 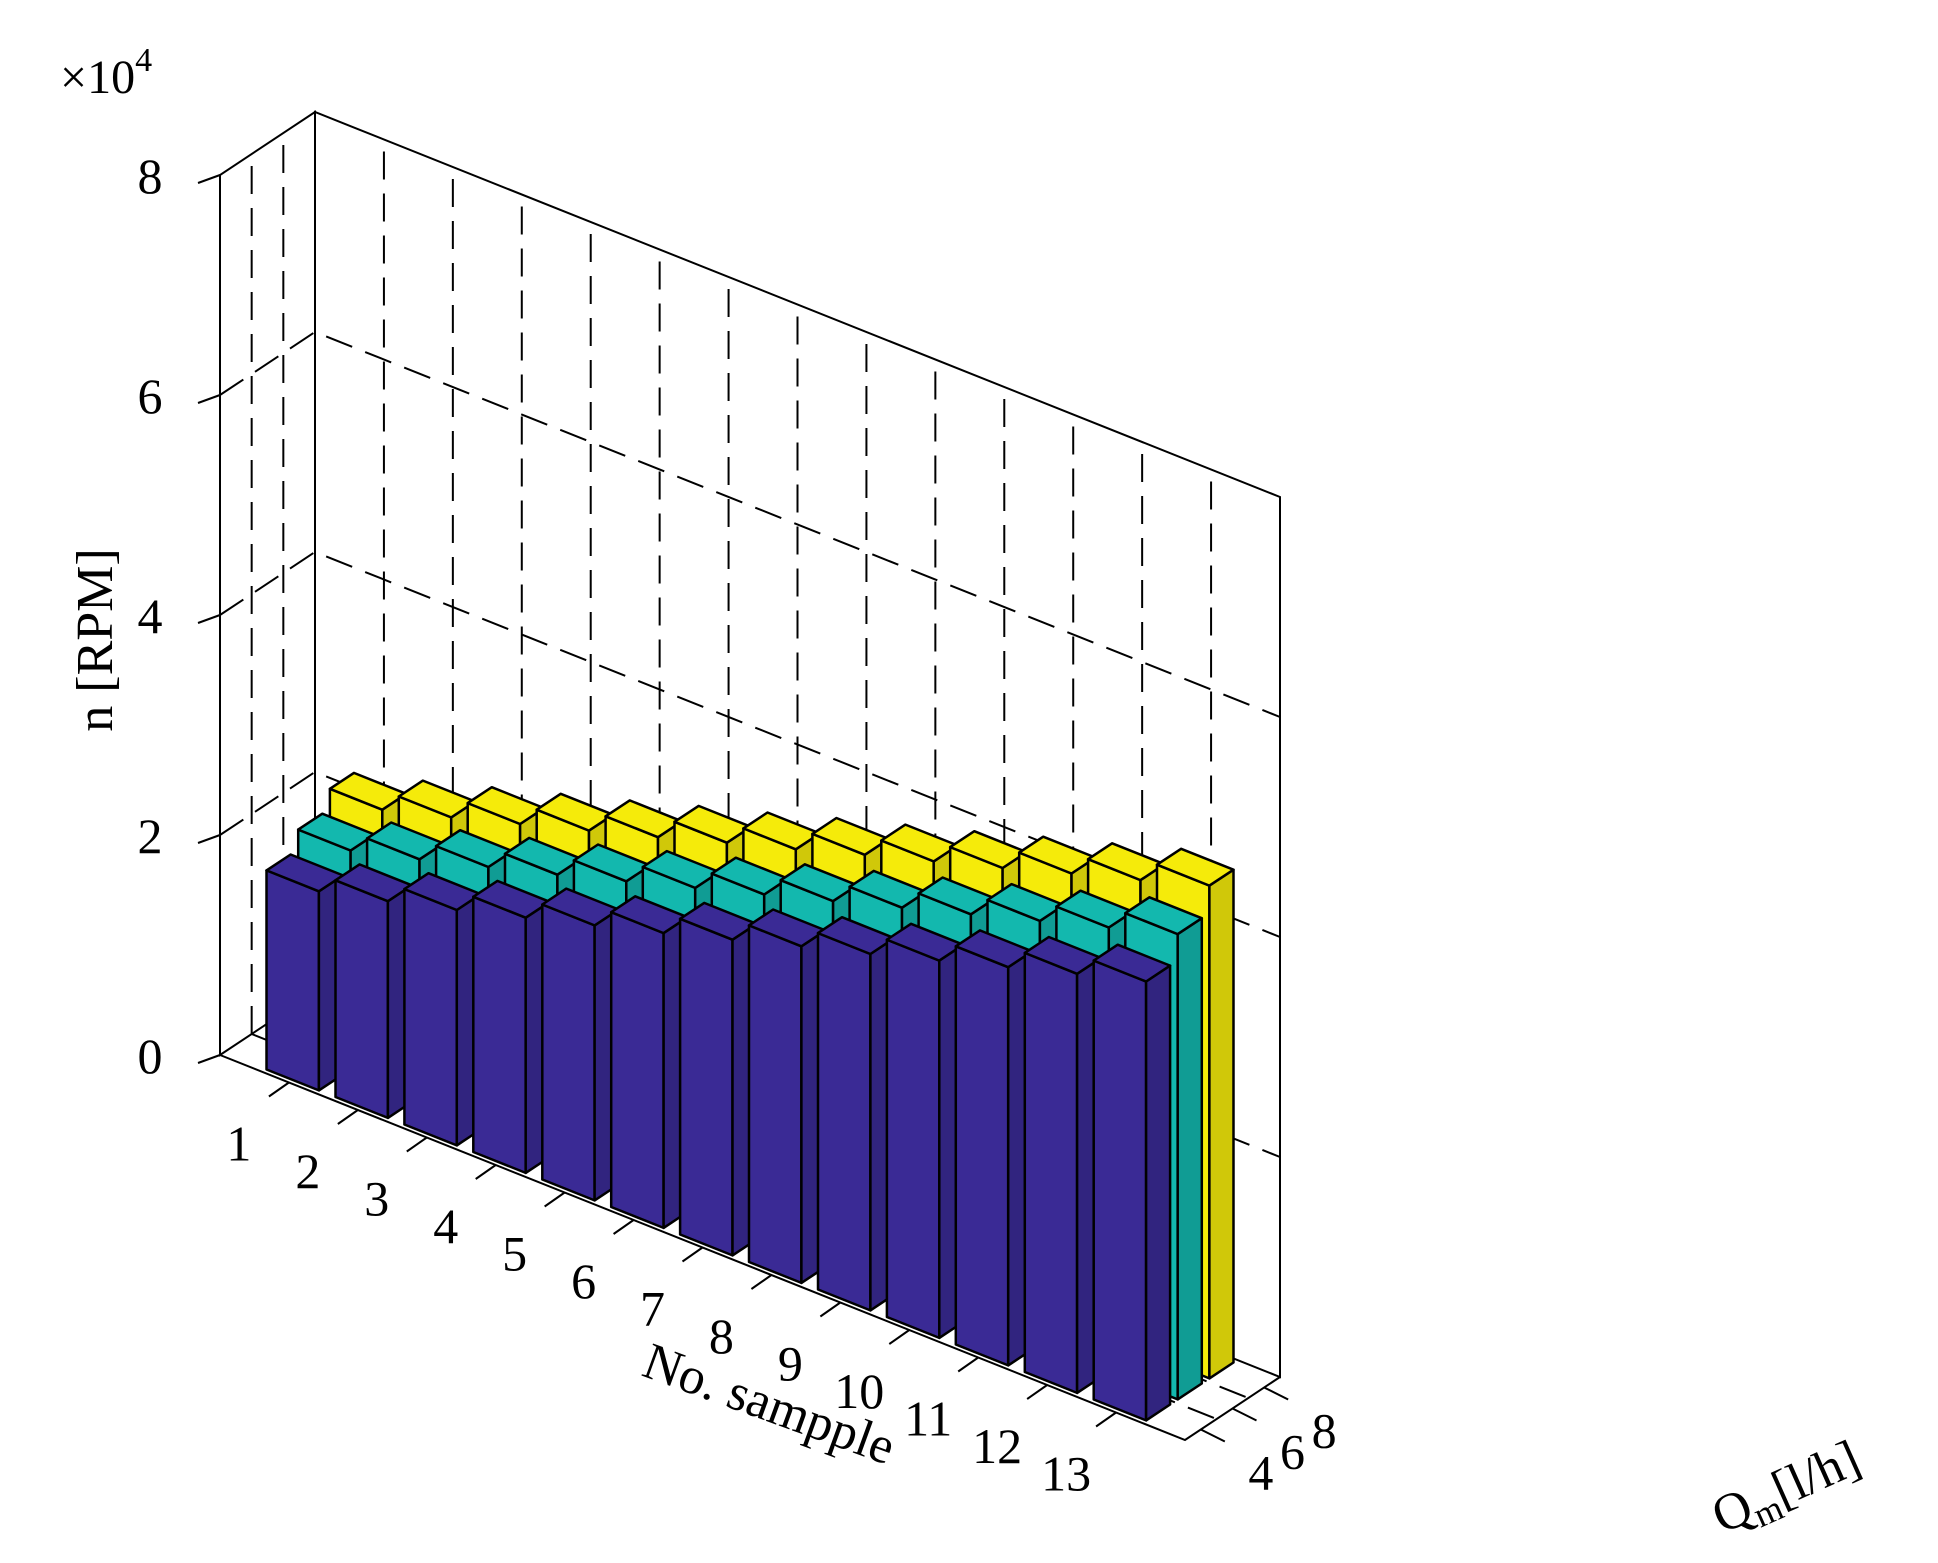 I want to click on x-tick-label: 5, so click(x=514, y=1254).